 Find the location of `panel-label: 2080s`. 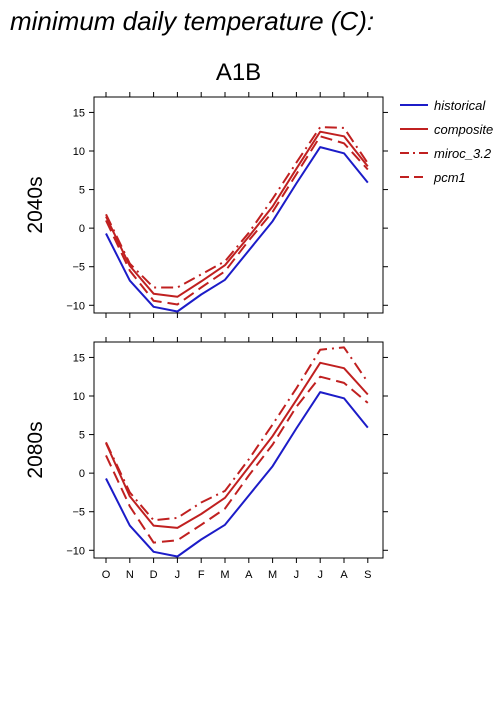

panel-label: 2080s is located at coordinates (35, 449).